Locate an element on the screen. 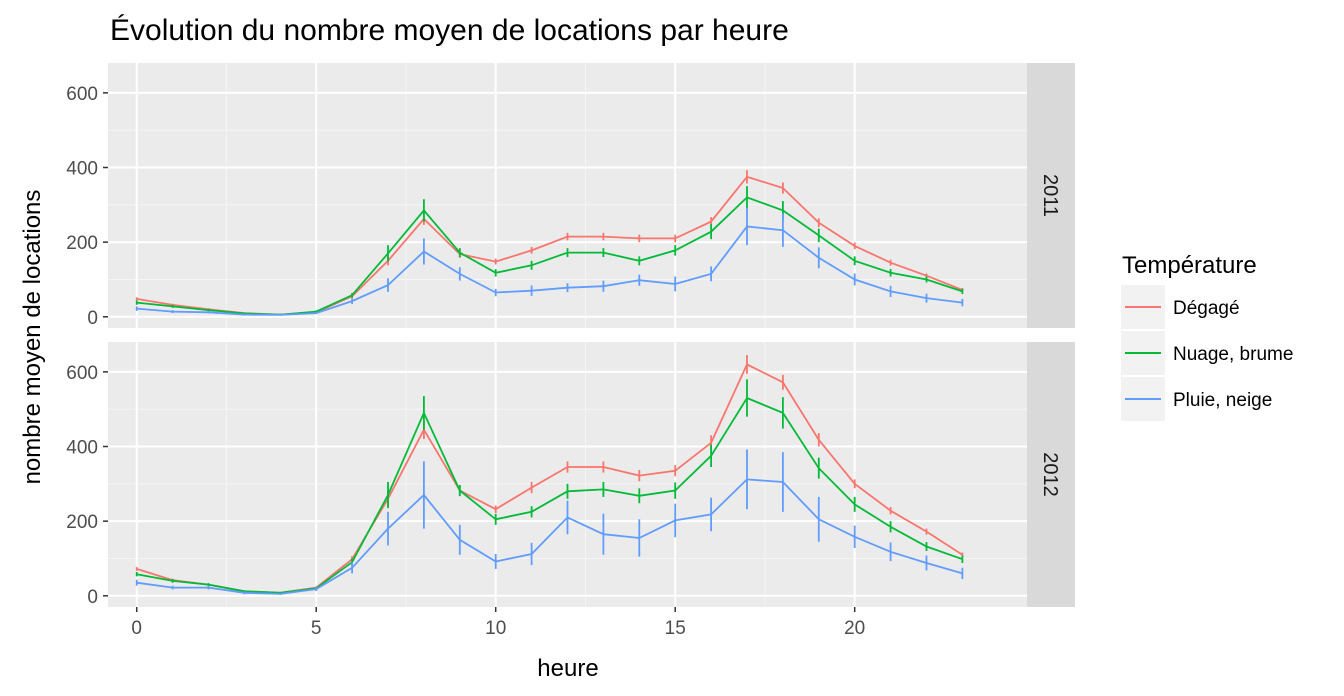 This screenshot has height=696, width=1344. legend-label: Nuage, brume is located at coordinates (1233, 354).